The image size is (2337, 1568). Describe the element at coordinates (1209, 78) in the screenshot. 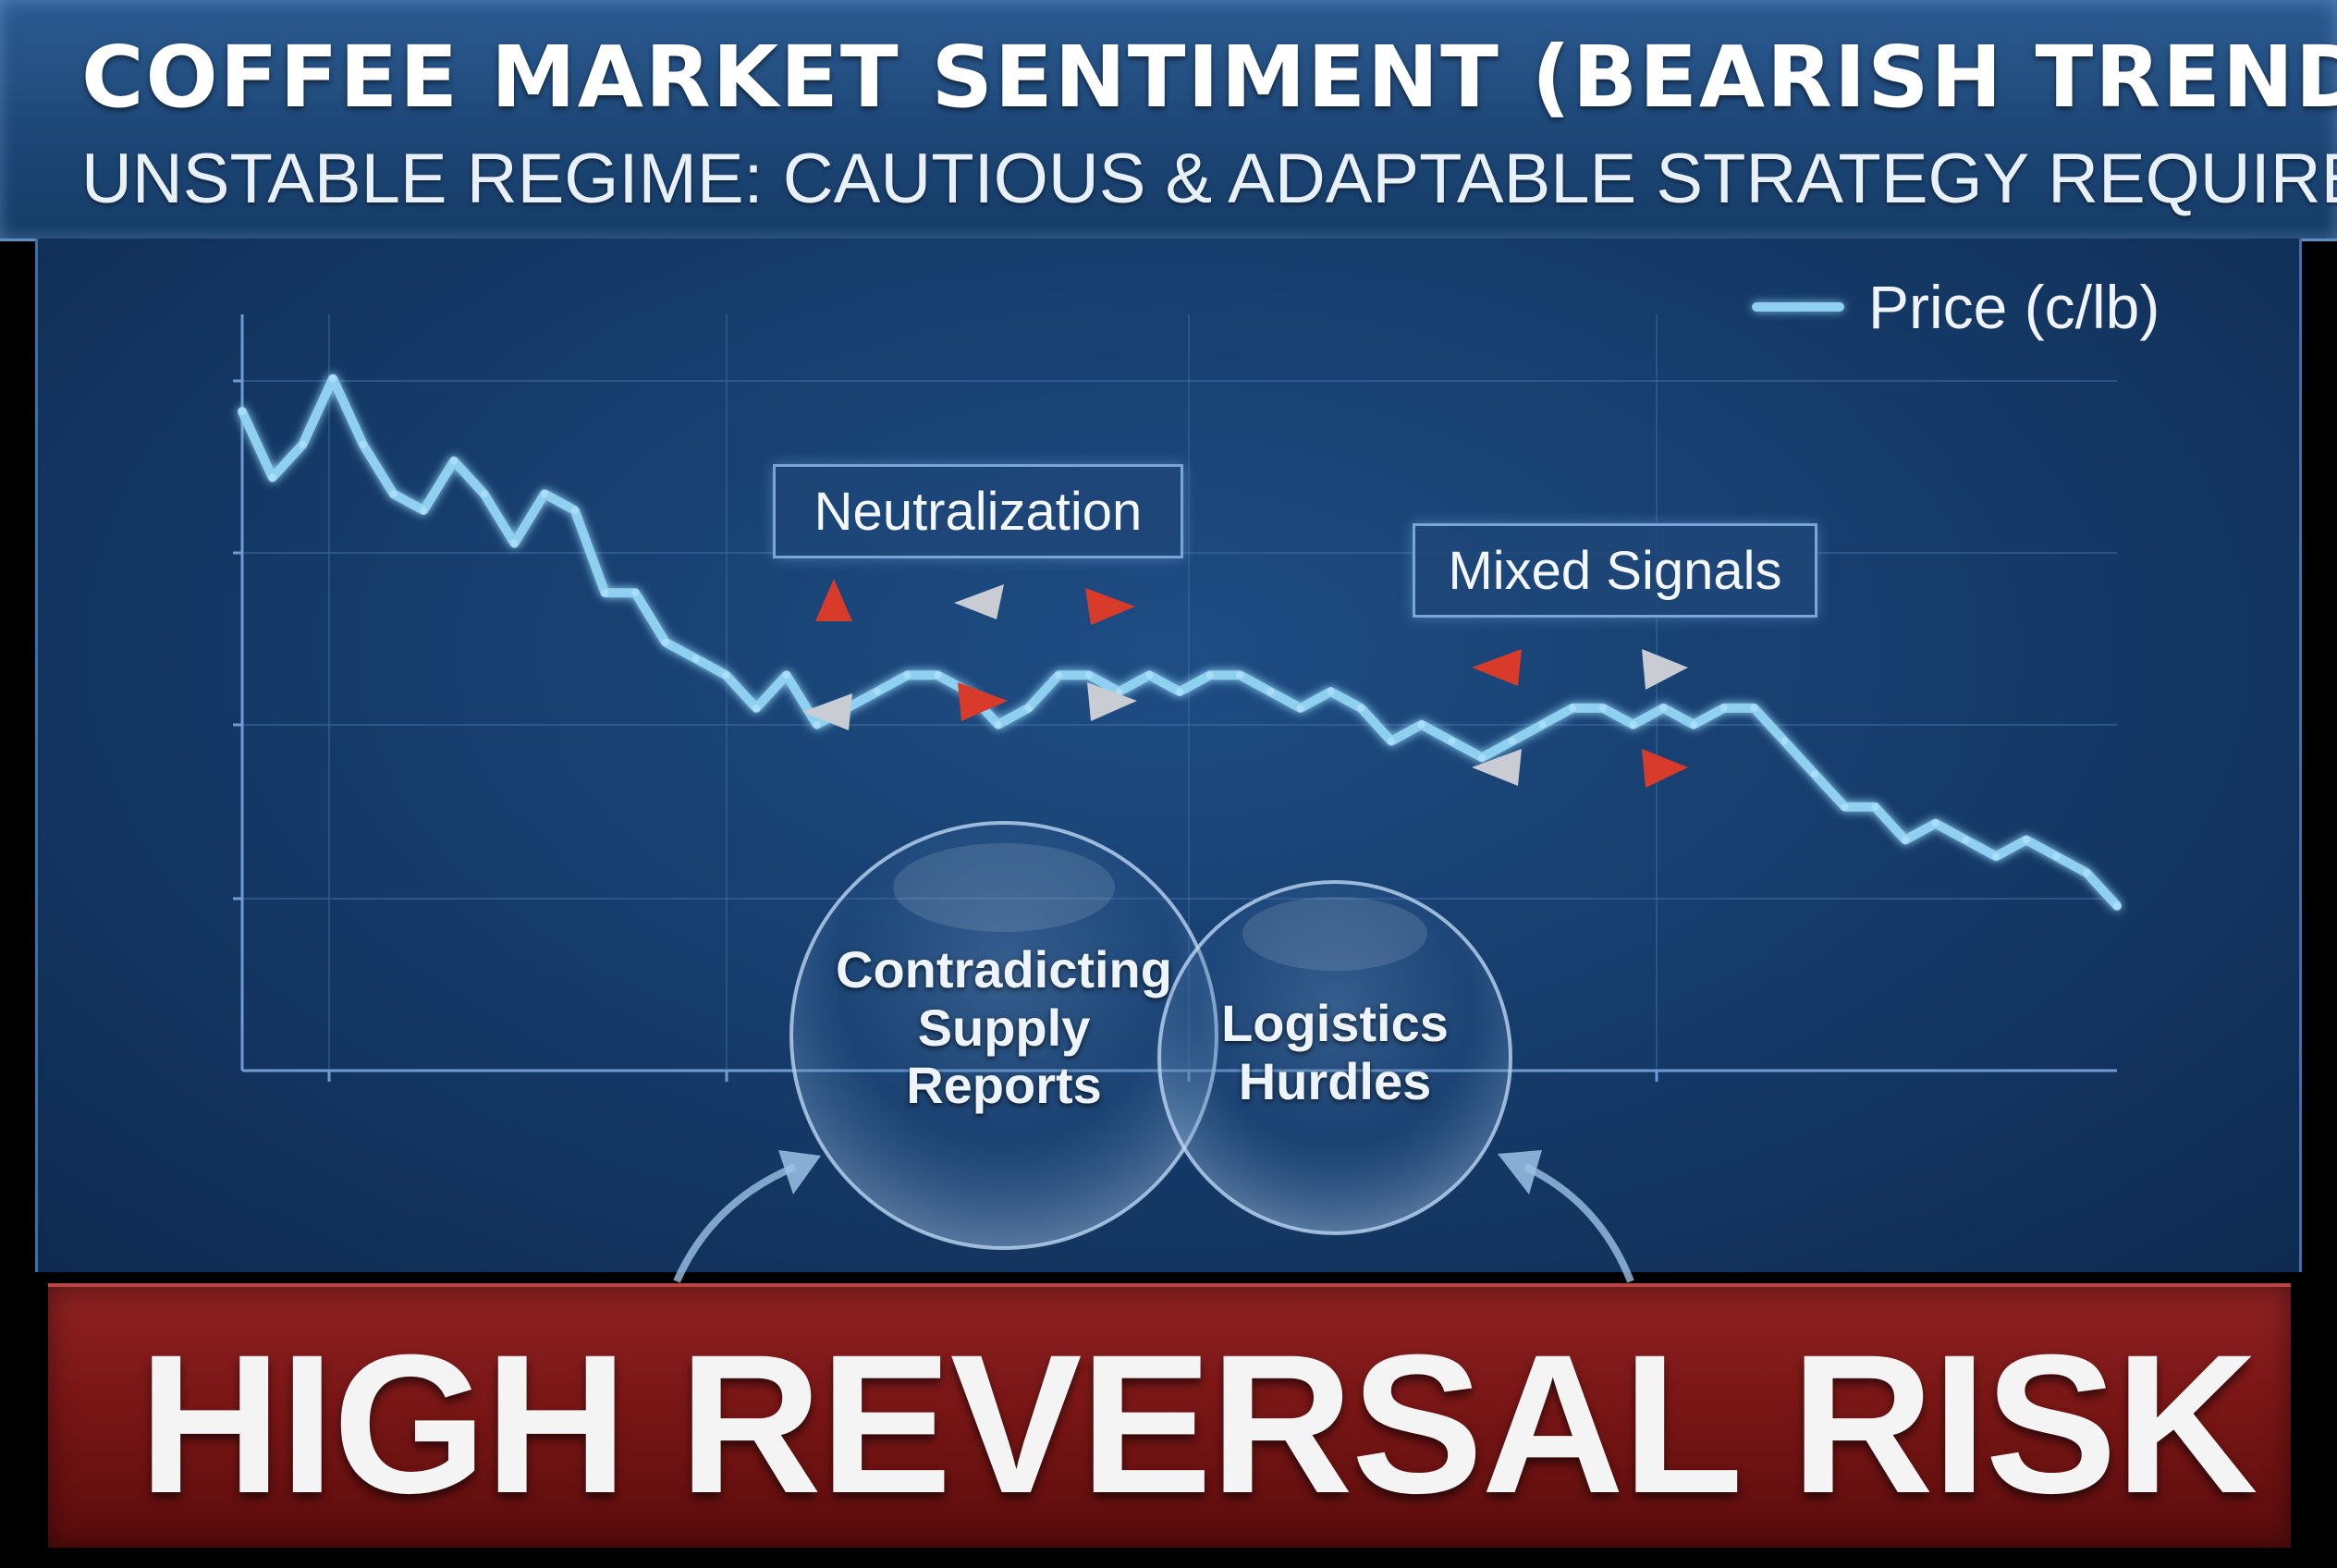

I see `chart-title: COFFEE MARKET SENTIMENT (BEARISH TREND)` at that location.